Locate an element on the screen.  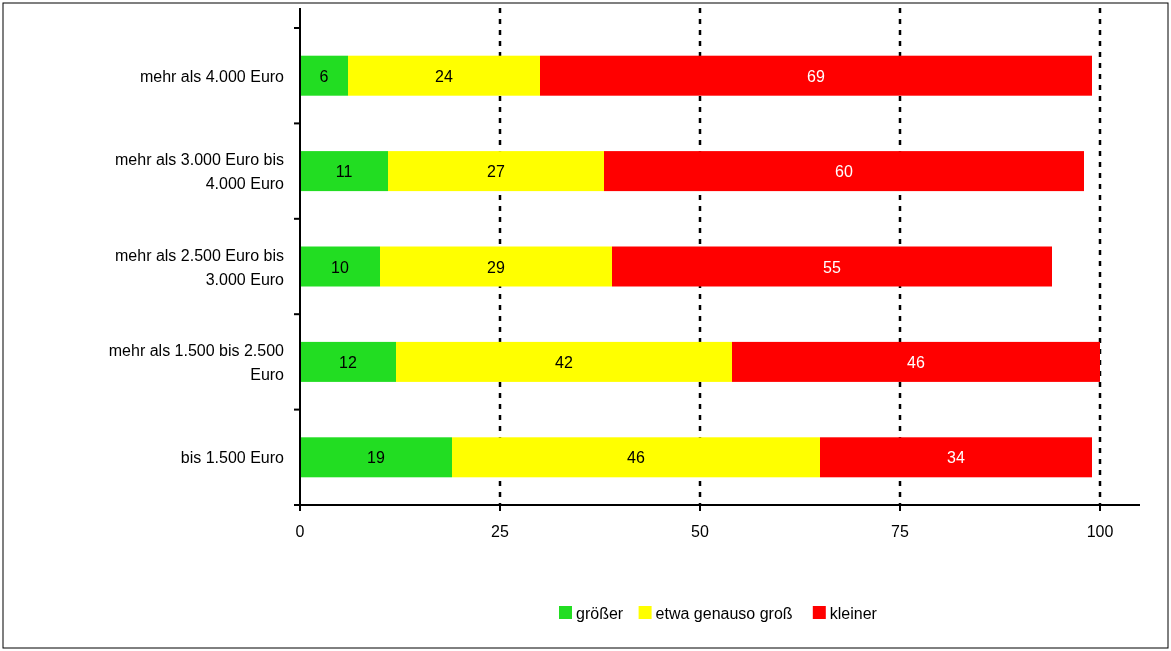
data-label: 27 is located at coordinates (496, 172).